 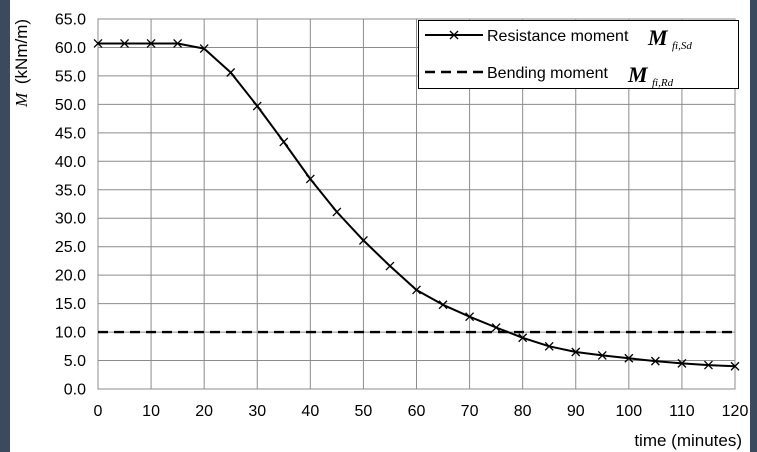 What do you see at coordinates (576, 411) in the screenshot?
I see `x-tick-label: 90` at bounding box center [576, 411].